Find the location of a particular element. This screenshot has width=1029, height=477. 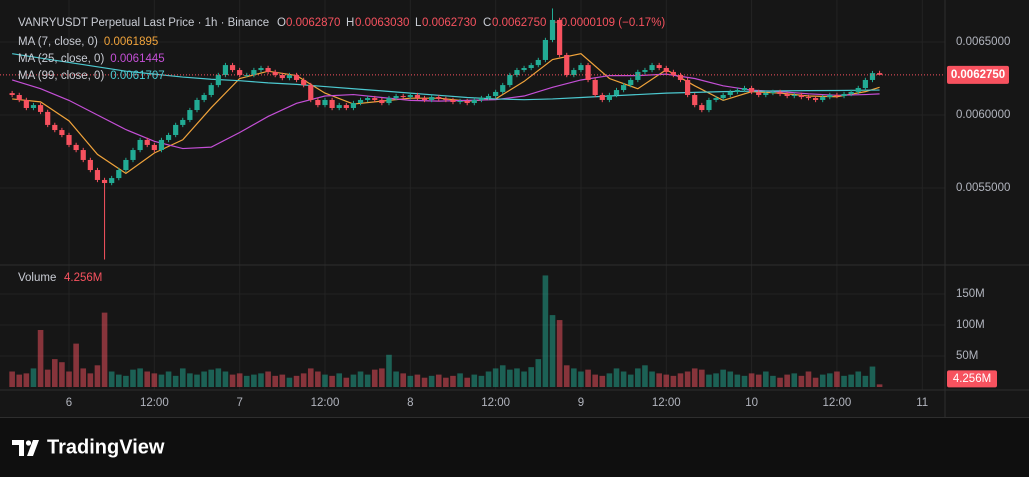

x-tick-label: 9 is located at coordinates (581, 403).